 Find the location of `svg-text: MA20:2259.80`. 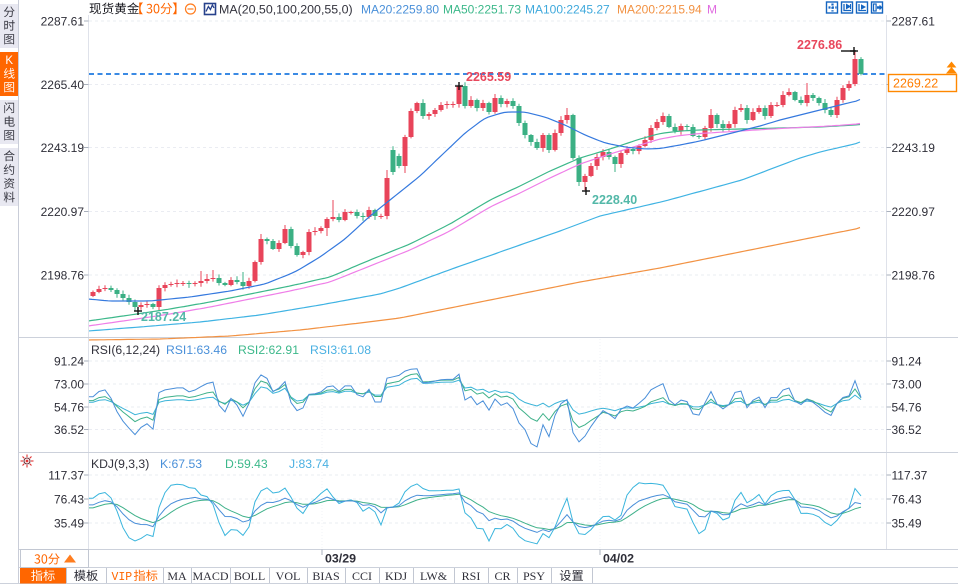

svg-text: MA20:2259.80 is located at coordinates (400, 10).